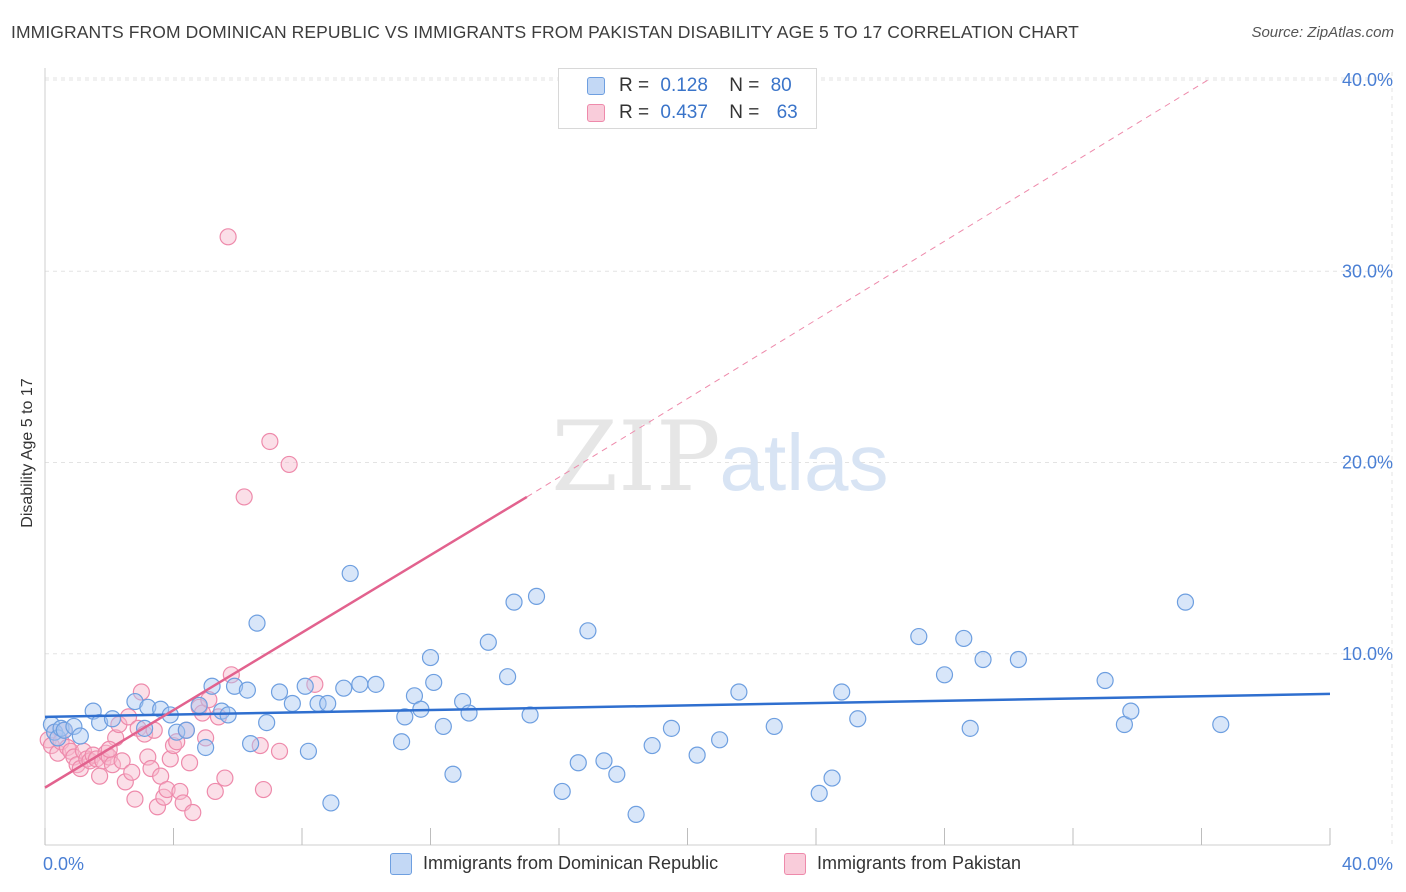 The height and width of the screenshot is (892, 1406). Describe the element at coordinates (1367, 463) in the screenshot. I see `y-tick-label: 20.0%` at that location.